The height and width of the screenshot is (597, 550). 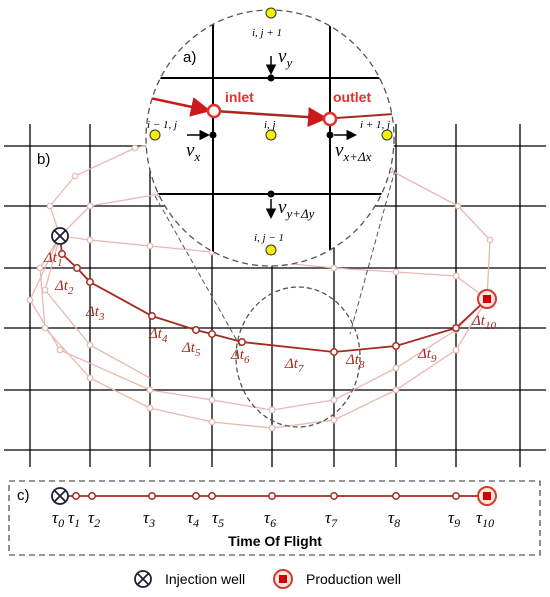 I want to click on panel-c-label: c), so click(x=23, y=495).